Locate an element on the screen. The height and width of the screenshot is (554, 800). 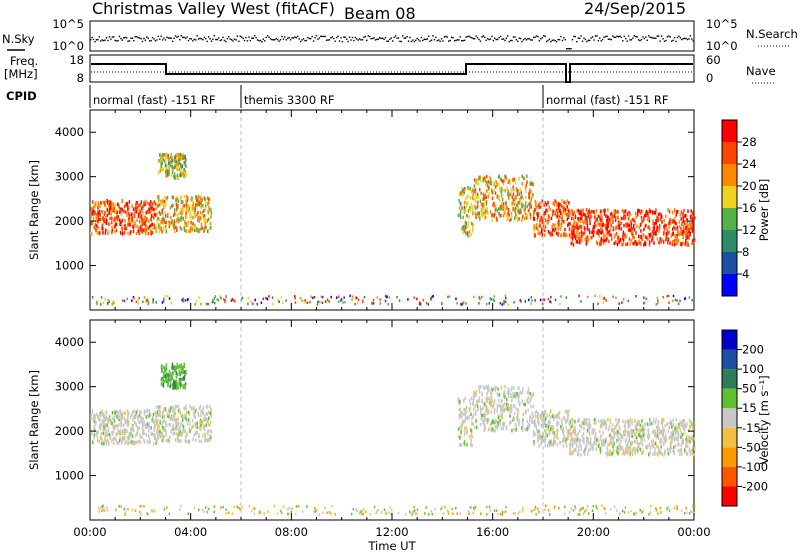
nsearch-tick-bottom: 10^0 is located at coordinates (722, 46).